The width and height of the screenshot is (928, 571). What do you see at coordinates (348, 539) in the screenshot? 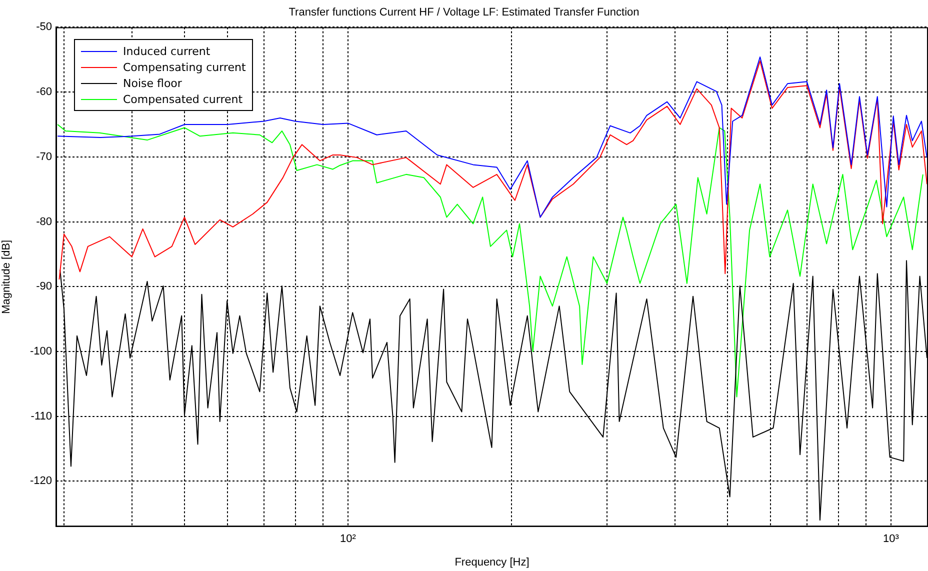
I see `x-tick-label: 10²` at bounding box center [348, 539].